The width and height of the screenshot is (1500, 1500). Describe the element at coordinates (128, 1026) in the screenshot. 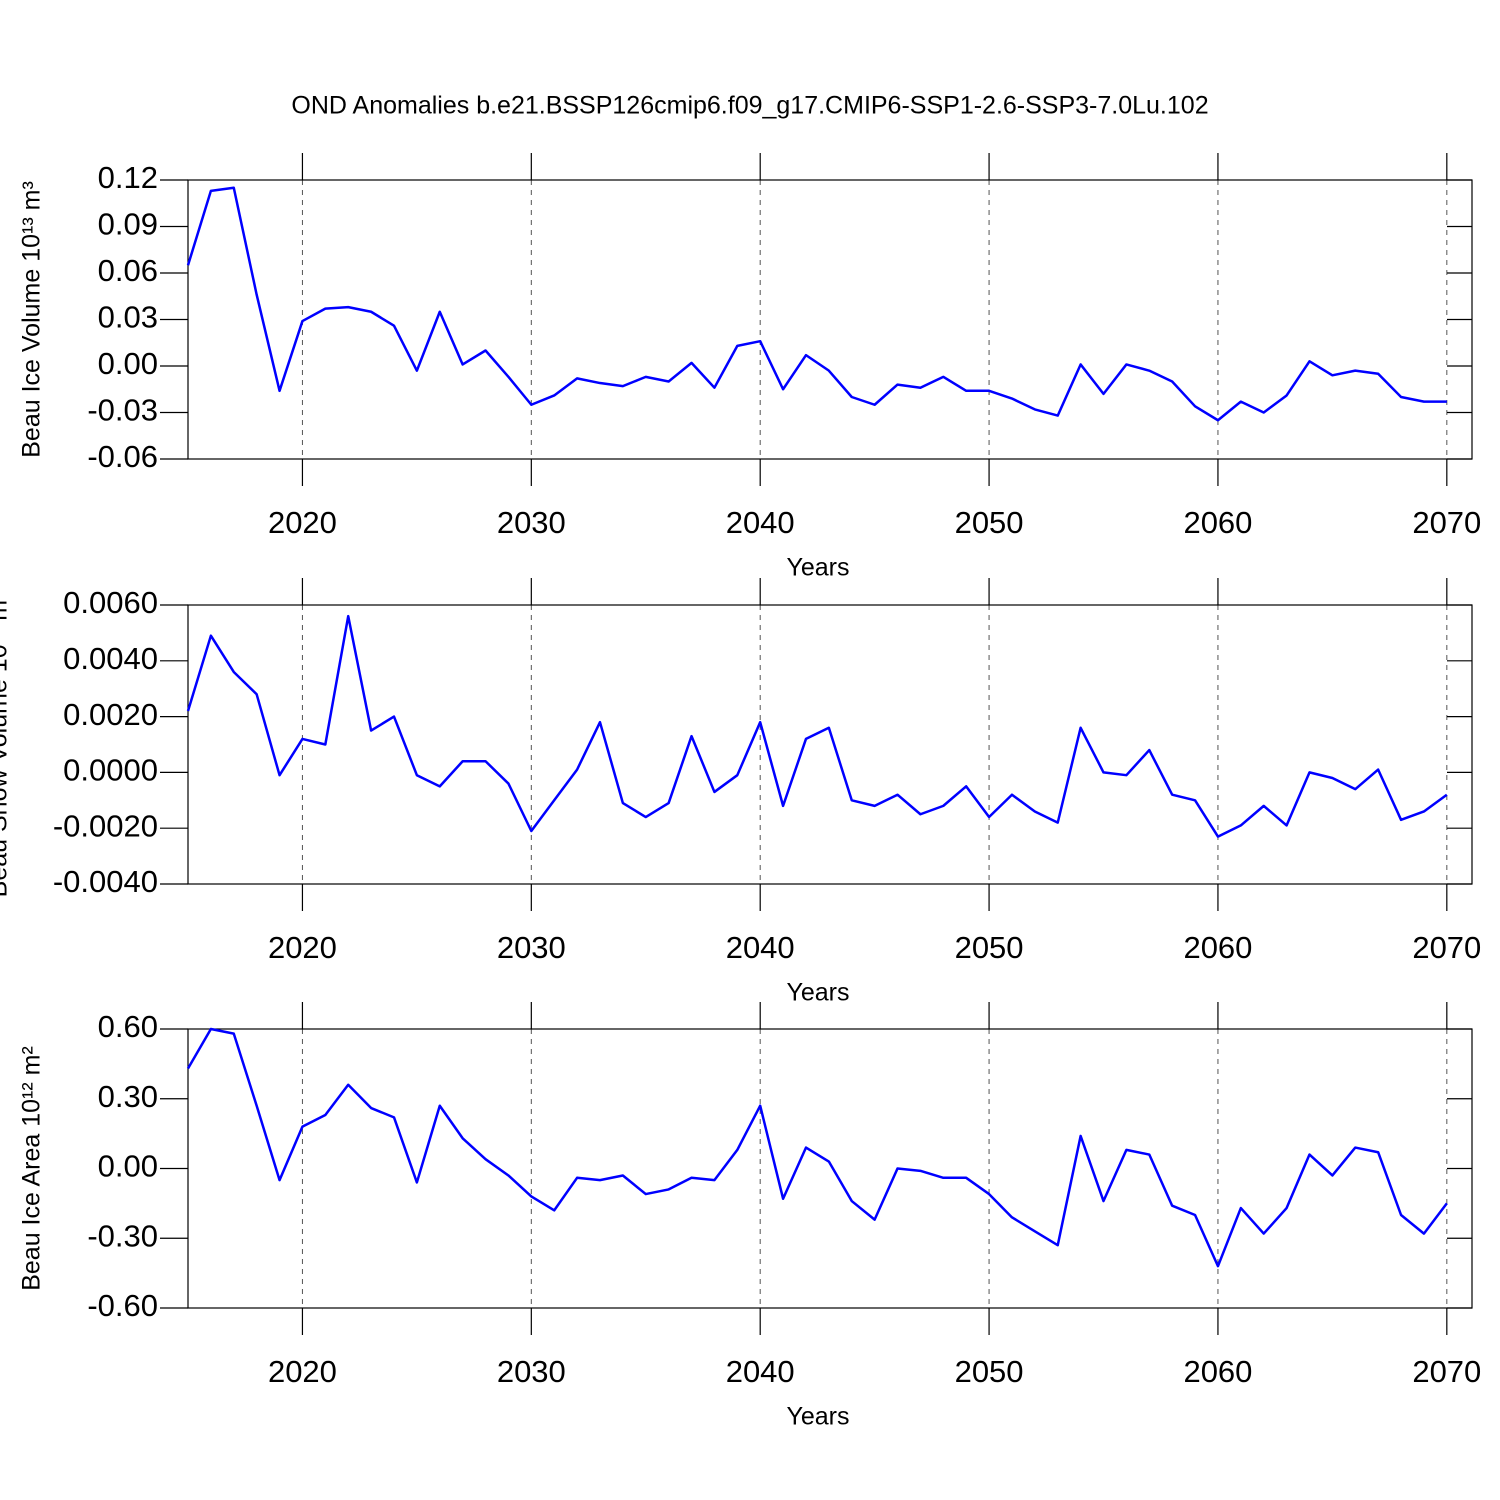

I see `y-tick-label: 0.60` at that location.